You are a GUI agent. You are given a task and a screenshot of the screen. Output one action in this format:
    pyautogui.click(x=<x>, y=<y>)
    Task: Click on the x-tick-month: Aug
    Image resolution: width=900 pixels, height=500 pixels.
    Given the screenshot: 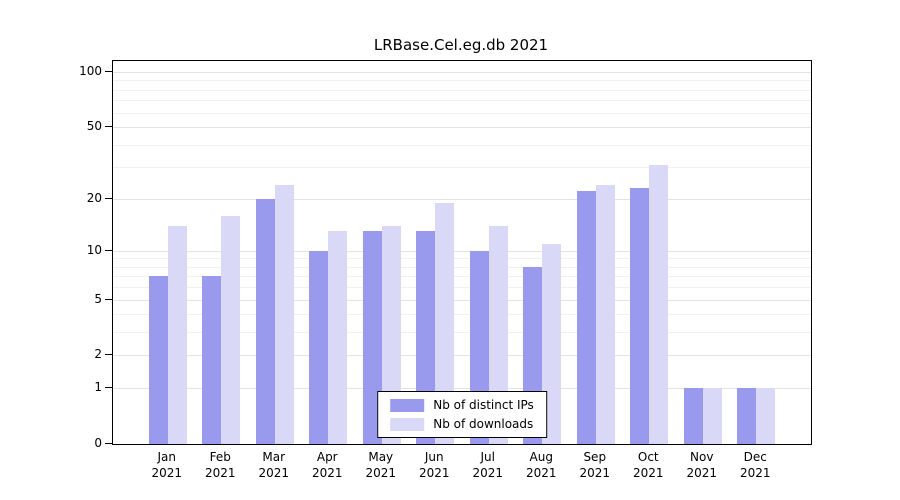 What is the action you would take?
    pyautogui.click(x=541, y=457)
    